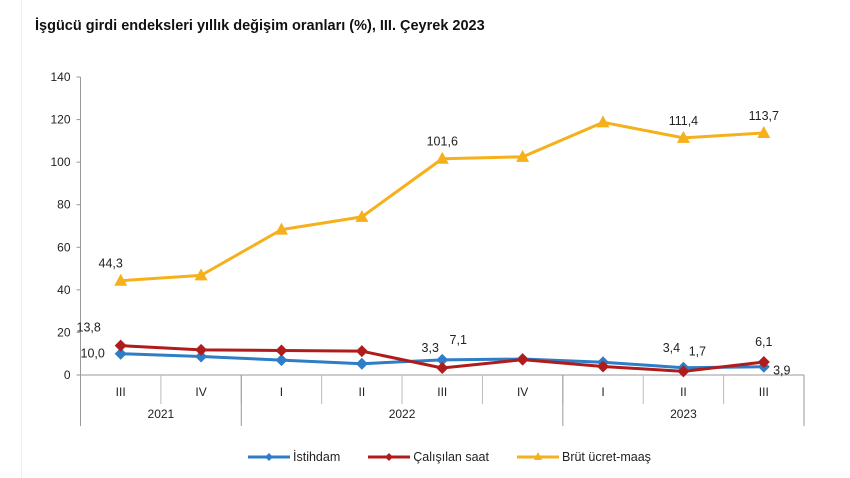 This screenshot has height=478, width=850. What do you see at coordinates (683, 414) in the screenshot?
I see `year-label: 2023` at bounding box center [683, 414].